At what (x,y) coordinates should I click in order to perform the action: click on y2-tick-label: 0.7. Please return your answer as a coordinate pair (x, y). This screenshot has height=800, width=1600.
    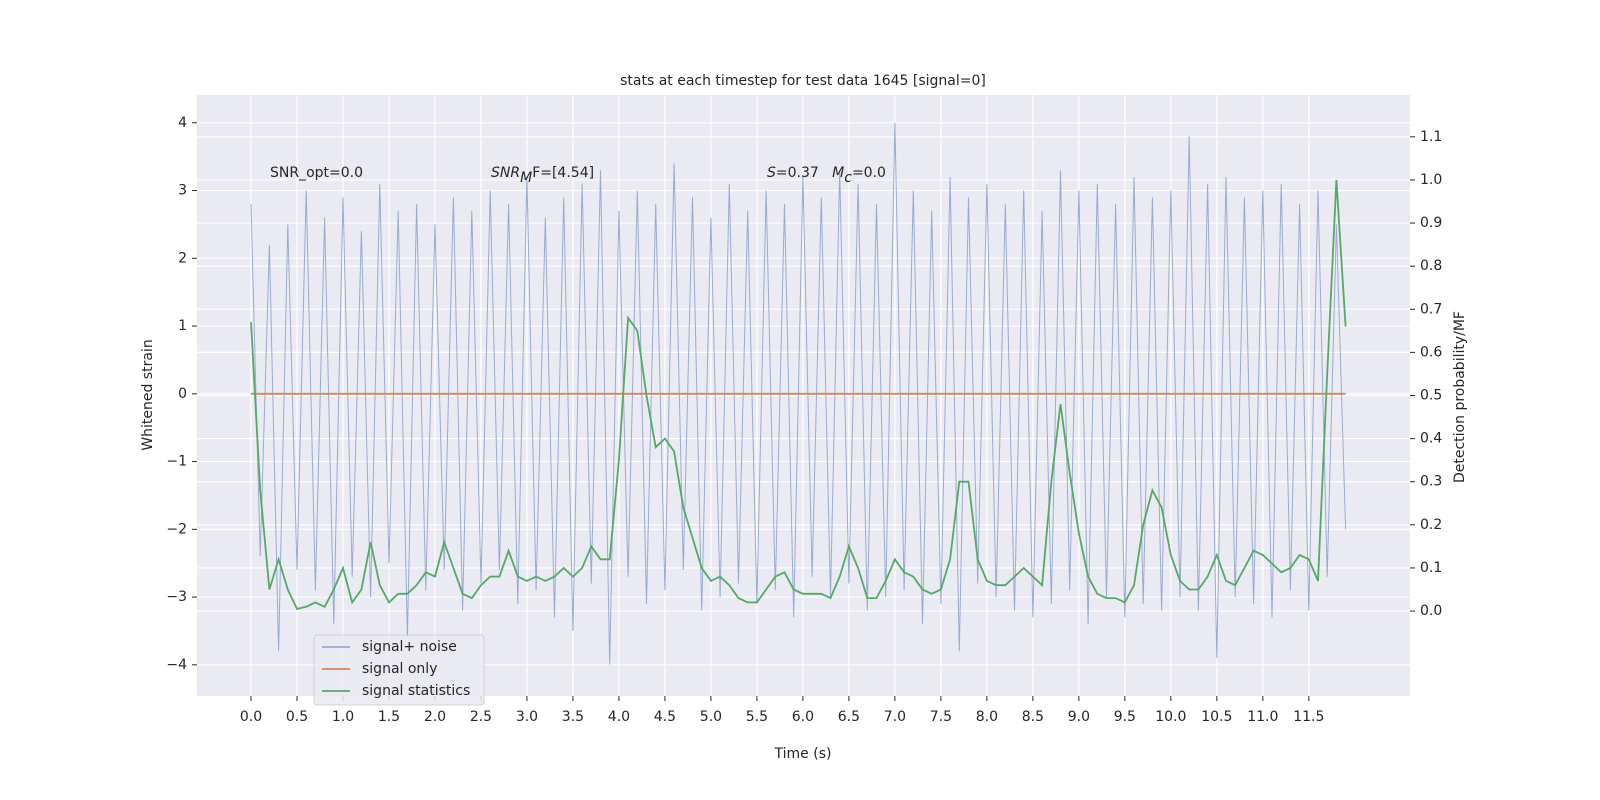
    Looking at the image, I should click on (1431, 309).